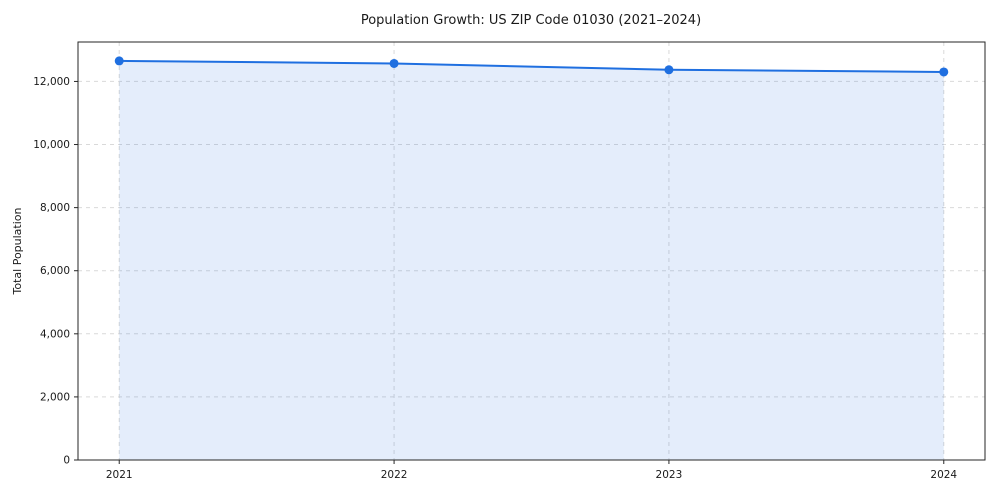  Describe the element at coordinates (943, 475) in the screenshot. I see `x-tick-label: 2024` at that location.